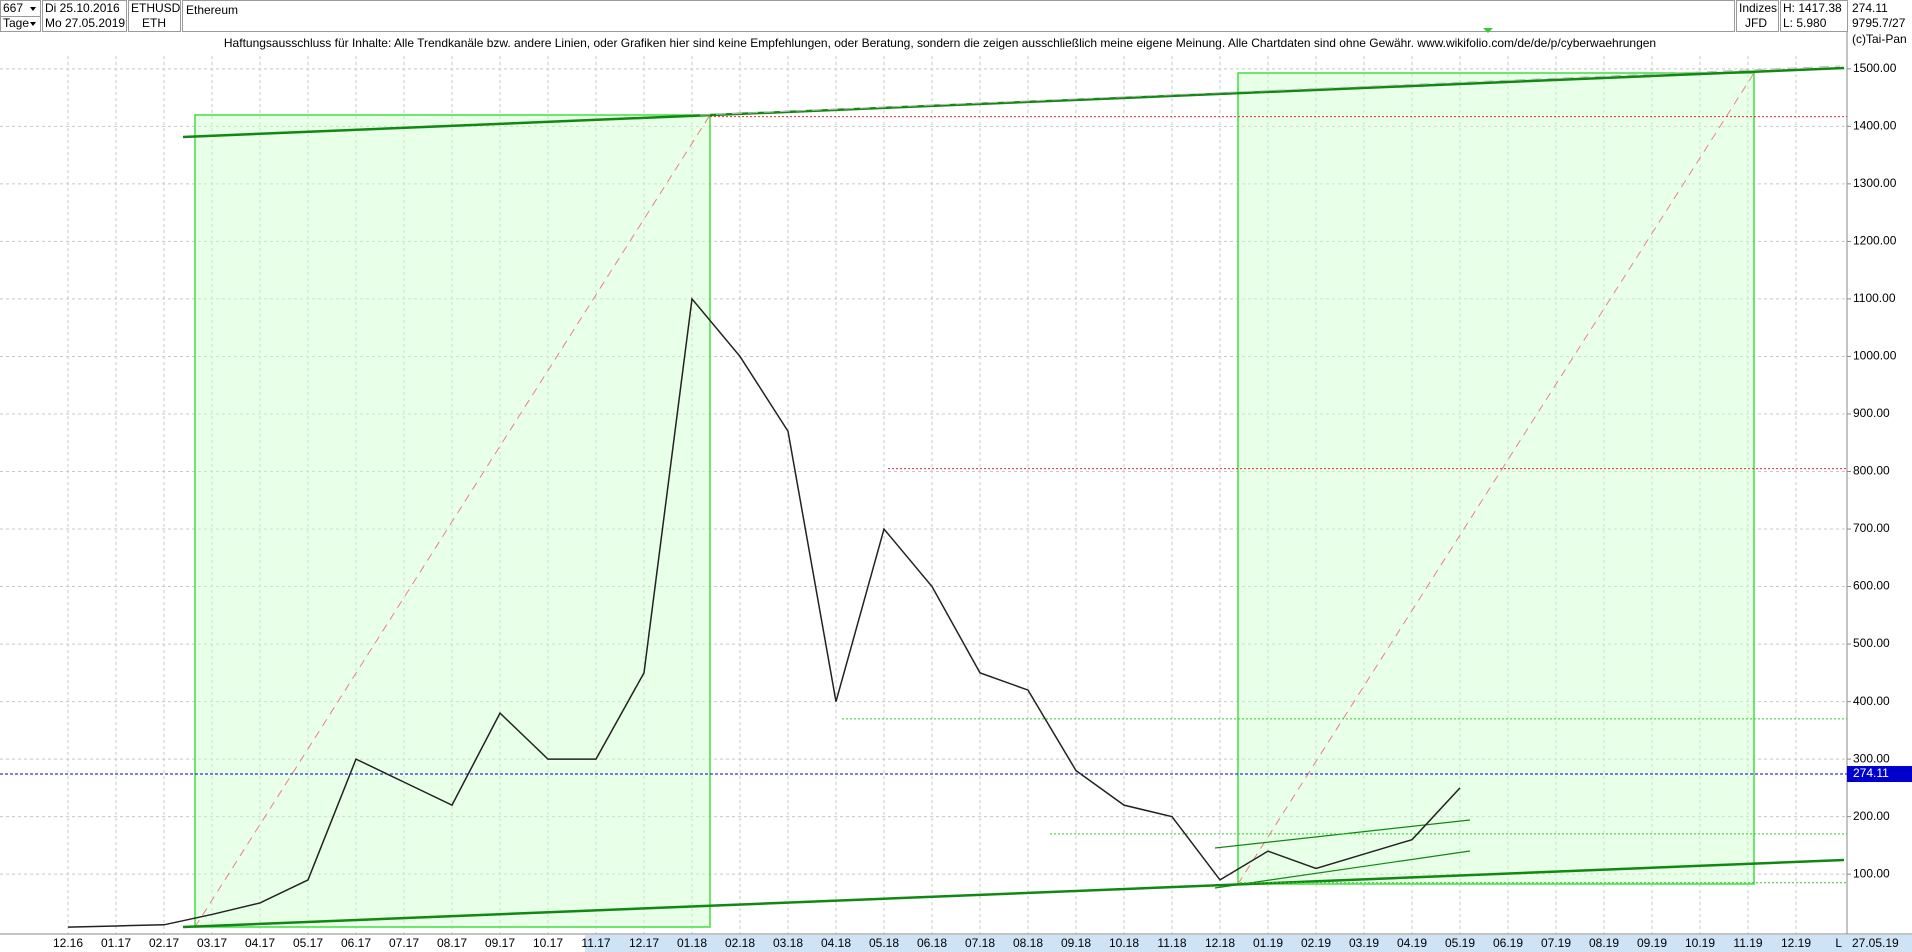 The height and width of the screenshot is (952, 1912). What do you see at coordinates (1875, 241) in the screenshot?
I see `y-tick-label: 1200.00` at bounding box center [1875, 241].